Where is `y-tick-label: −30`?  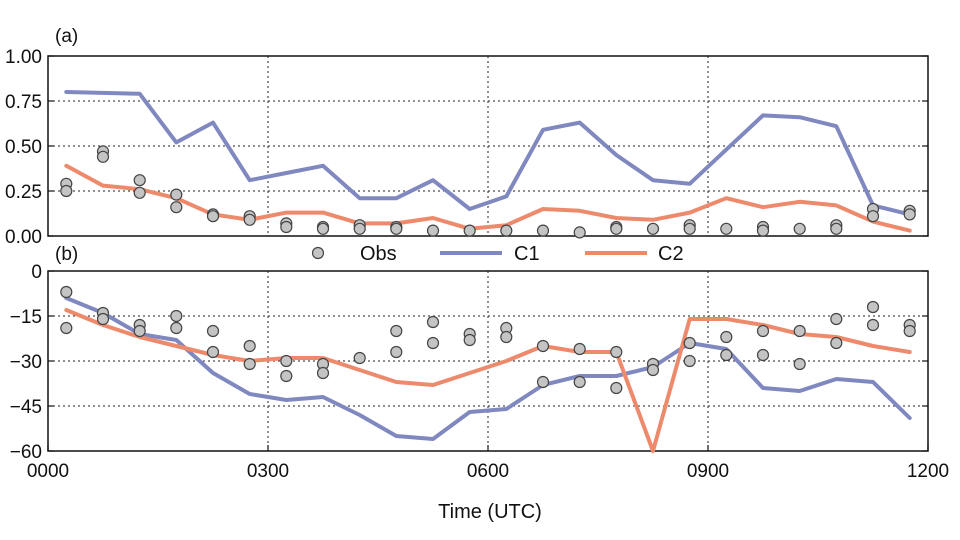 y-tick-label: −30 is located at coordinates (26, 362).